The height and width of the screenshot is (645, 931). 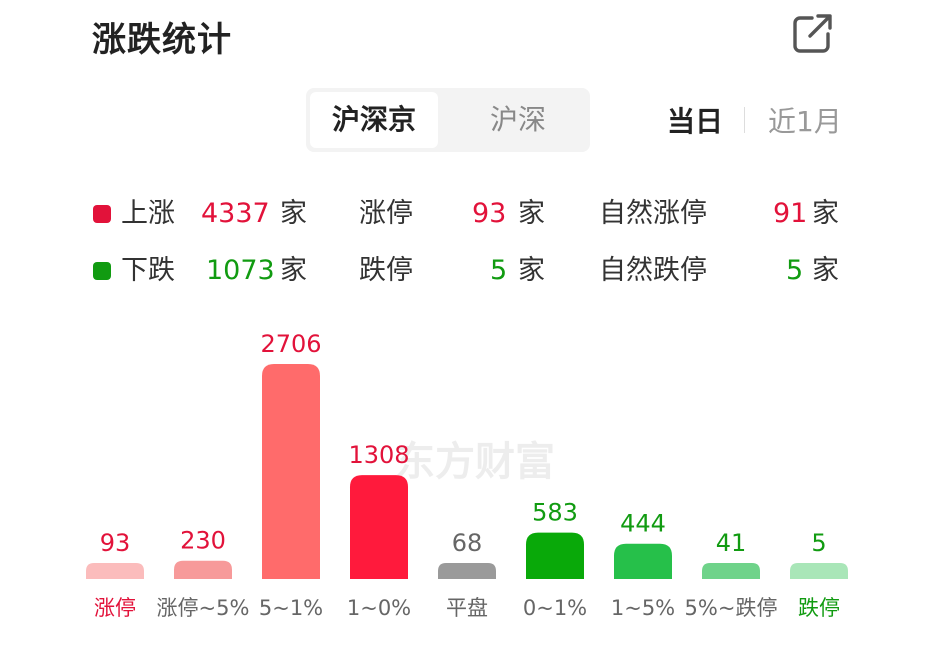 I want to click on external-link-icon, so click(x=812, y=33).